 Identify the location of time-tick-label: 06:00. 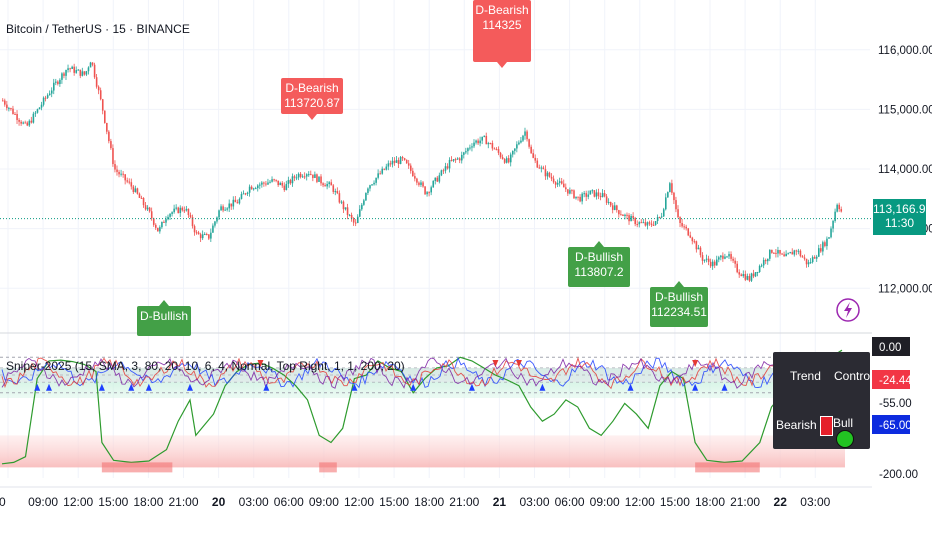
(570, 502).